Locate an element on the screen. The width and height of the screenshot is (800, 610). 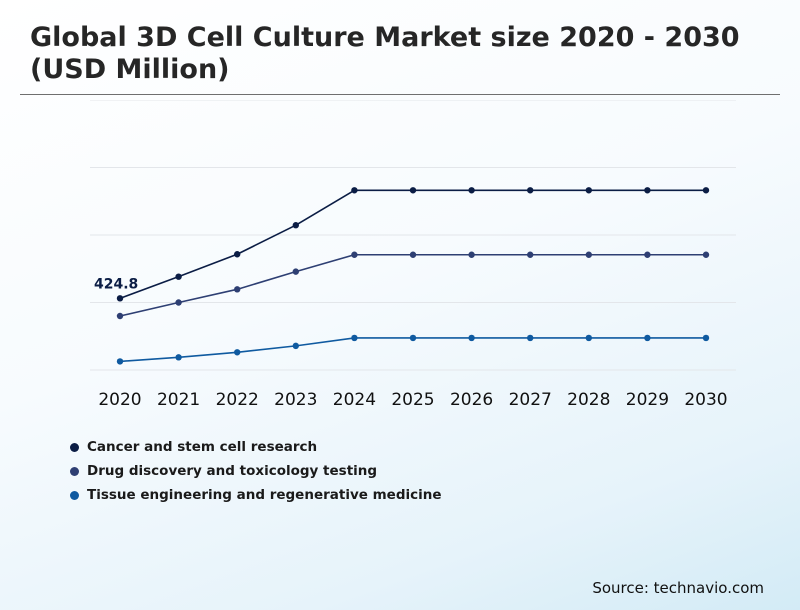
x-tick-label: 2029 is located at coordinates (647, 400).